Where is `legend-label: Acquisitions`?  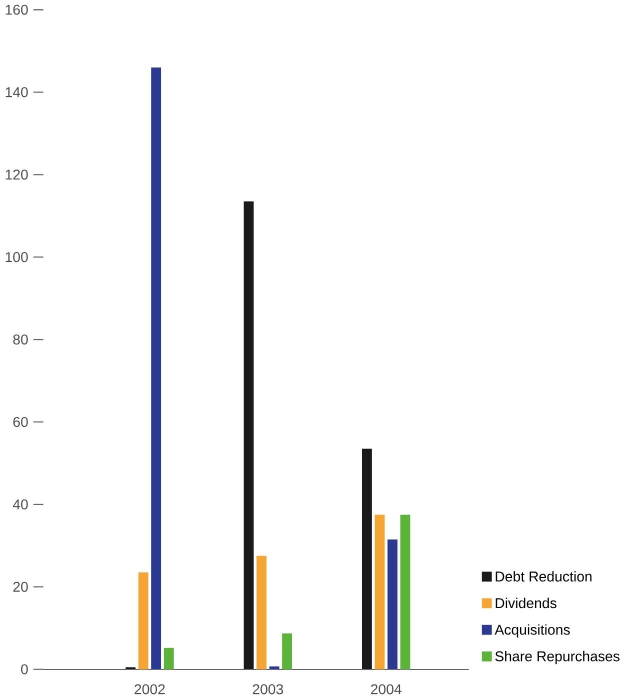
legend-label: Acquisitions is located at coordinates (532, 631).